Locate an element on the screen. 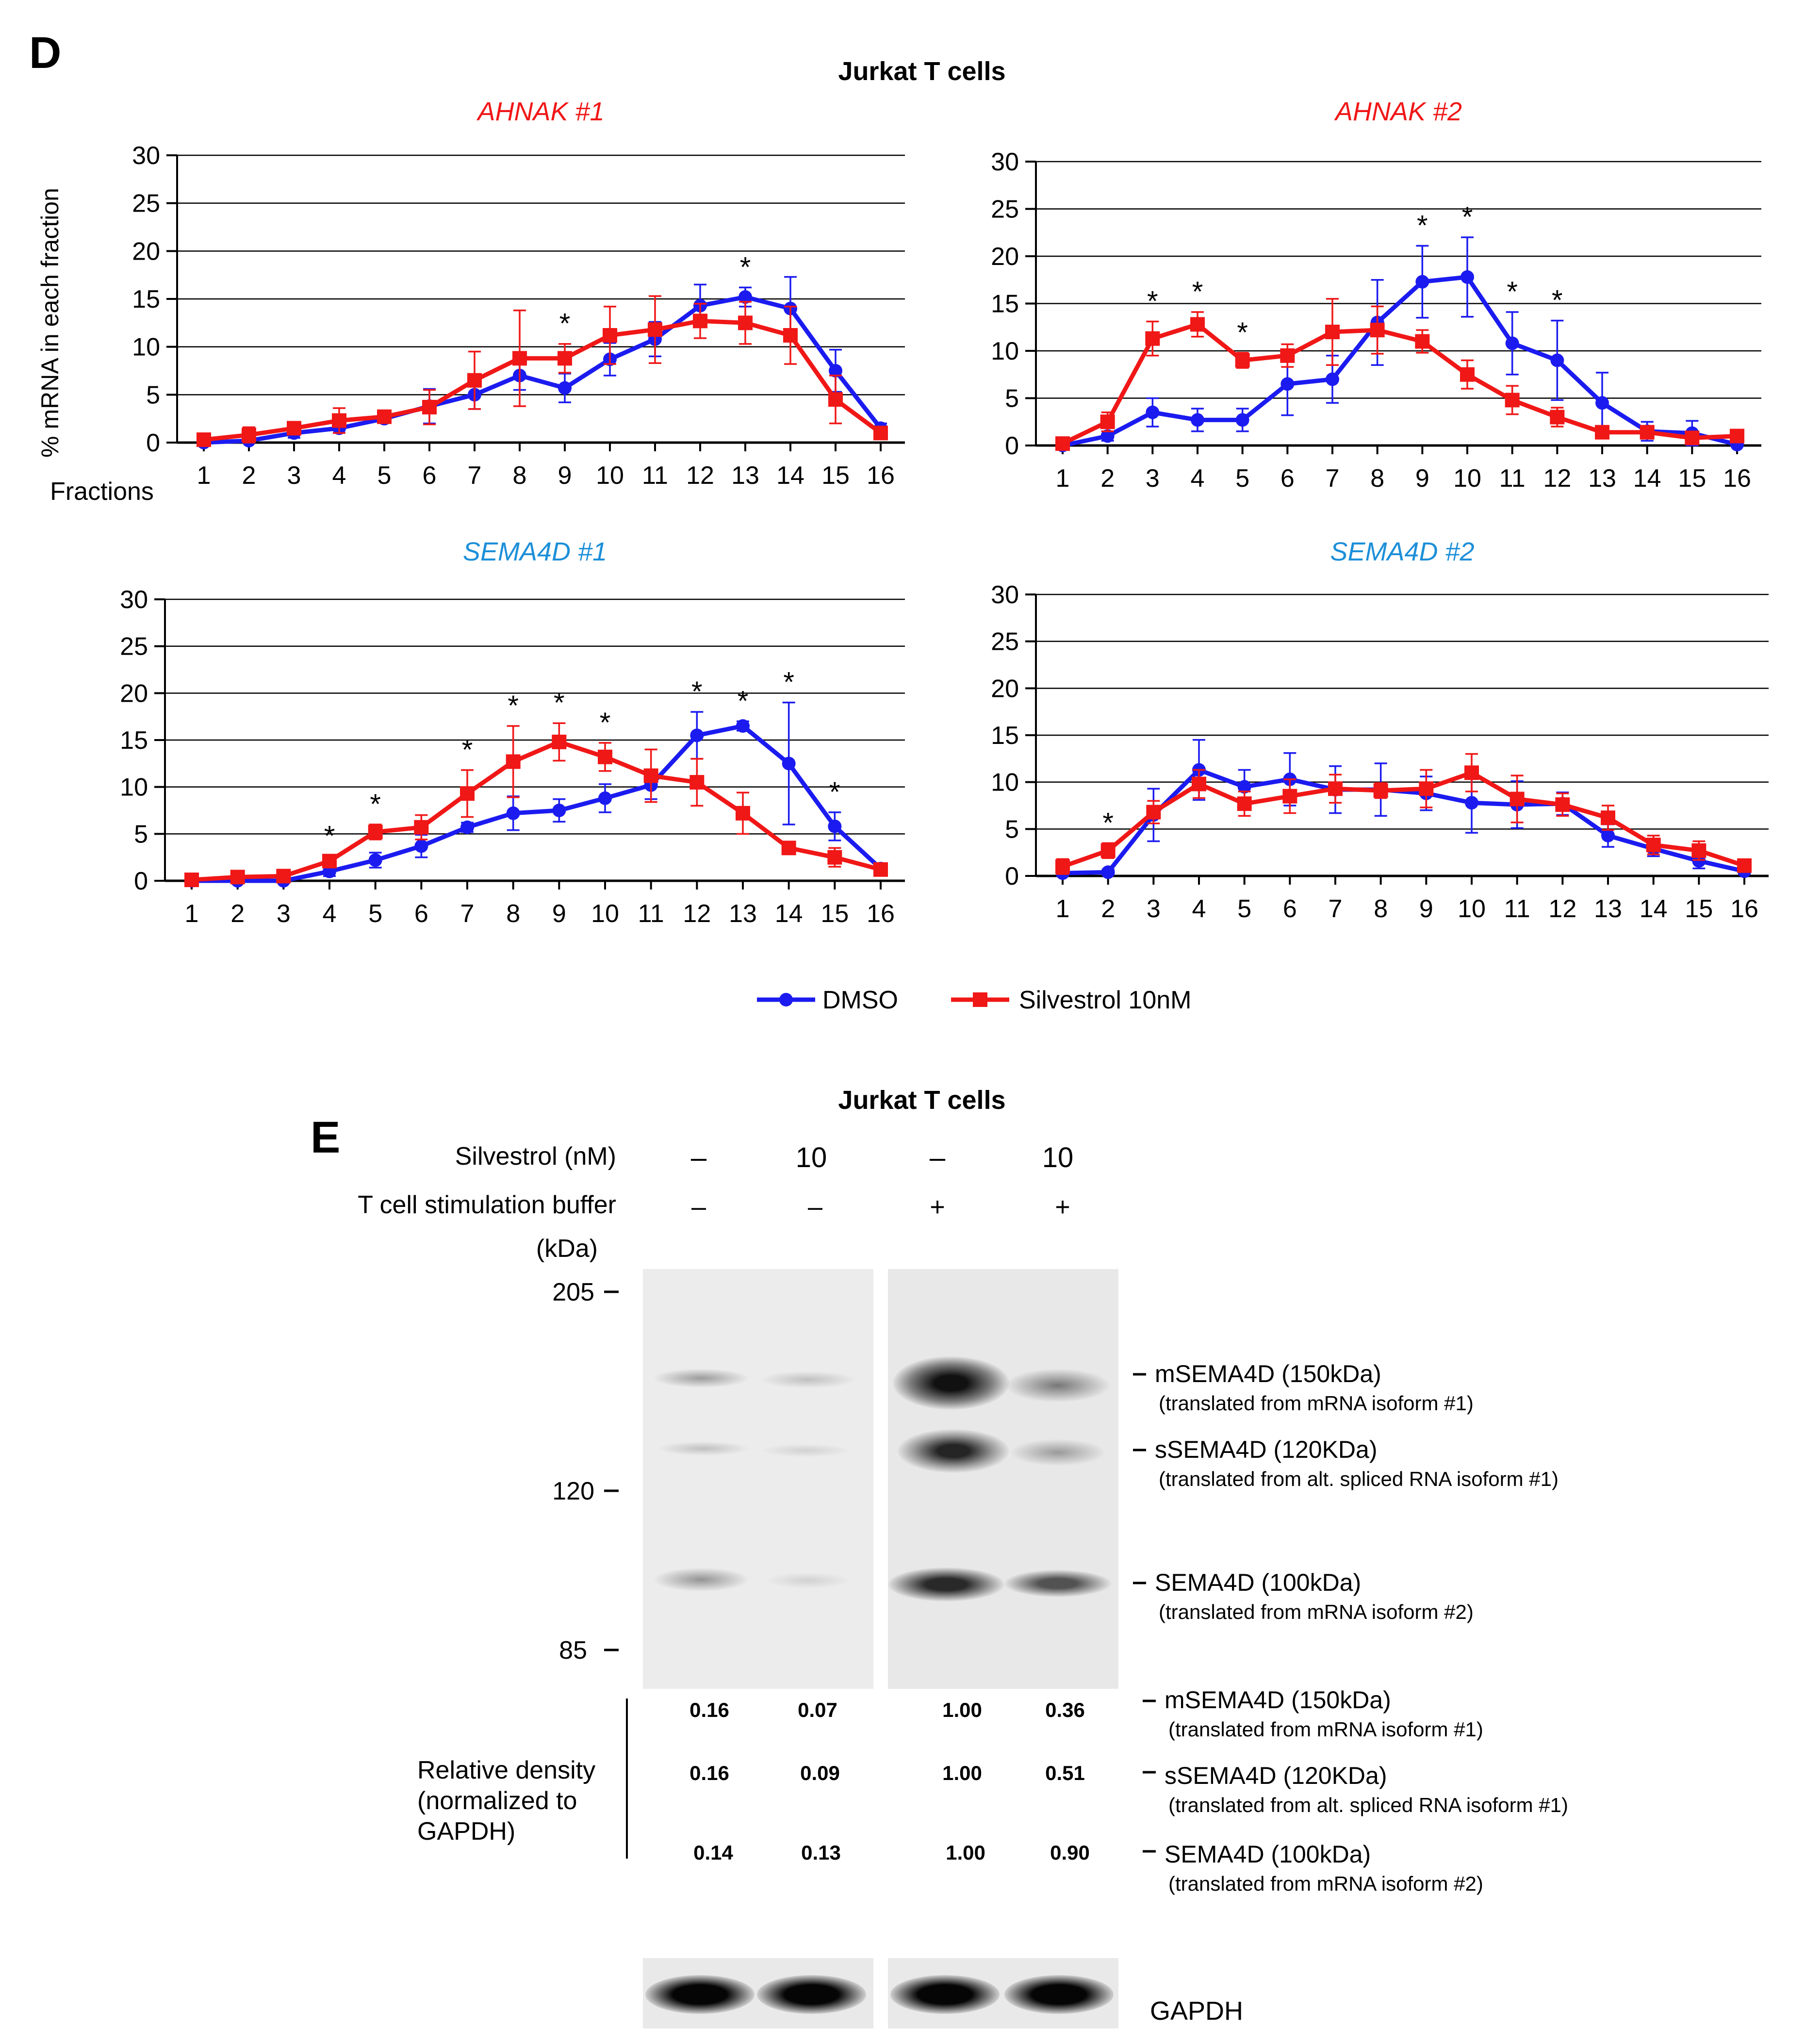 The height and width of the screenshot is (2044, 1805). significance-star-sema4d-1-8: * is located at coordinates (513, 706).